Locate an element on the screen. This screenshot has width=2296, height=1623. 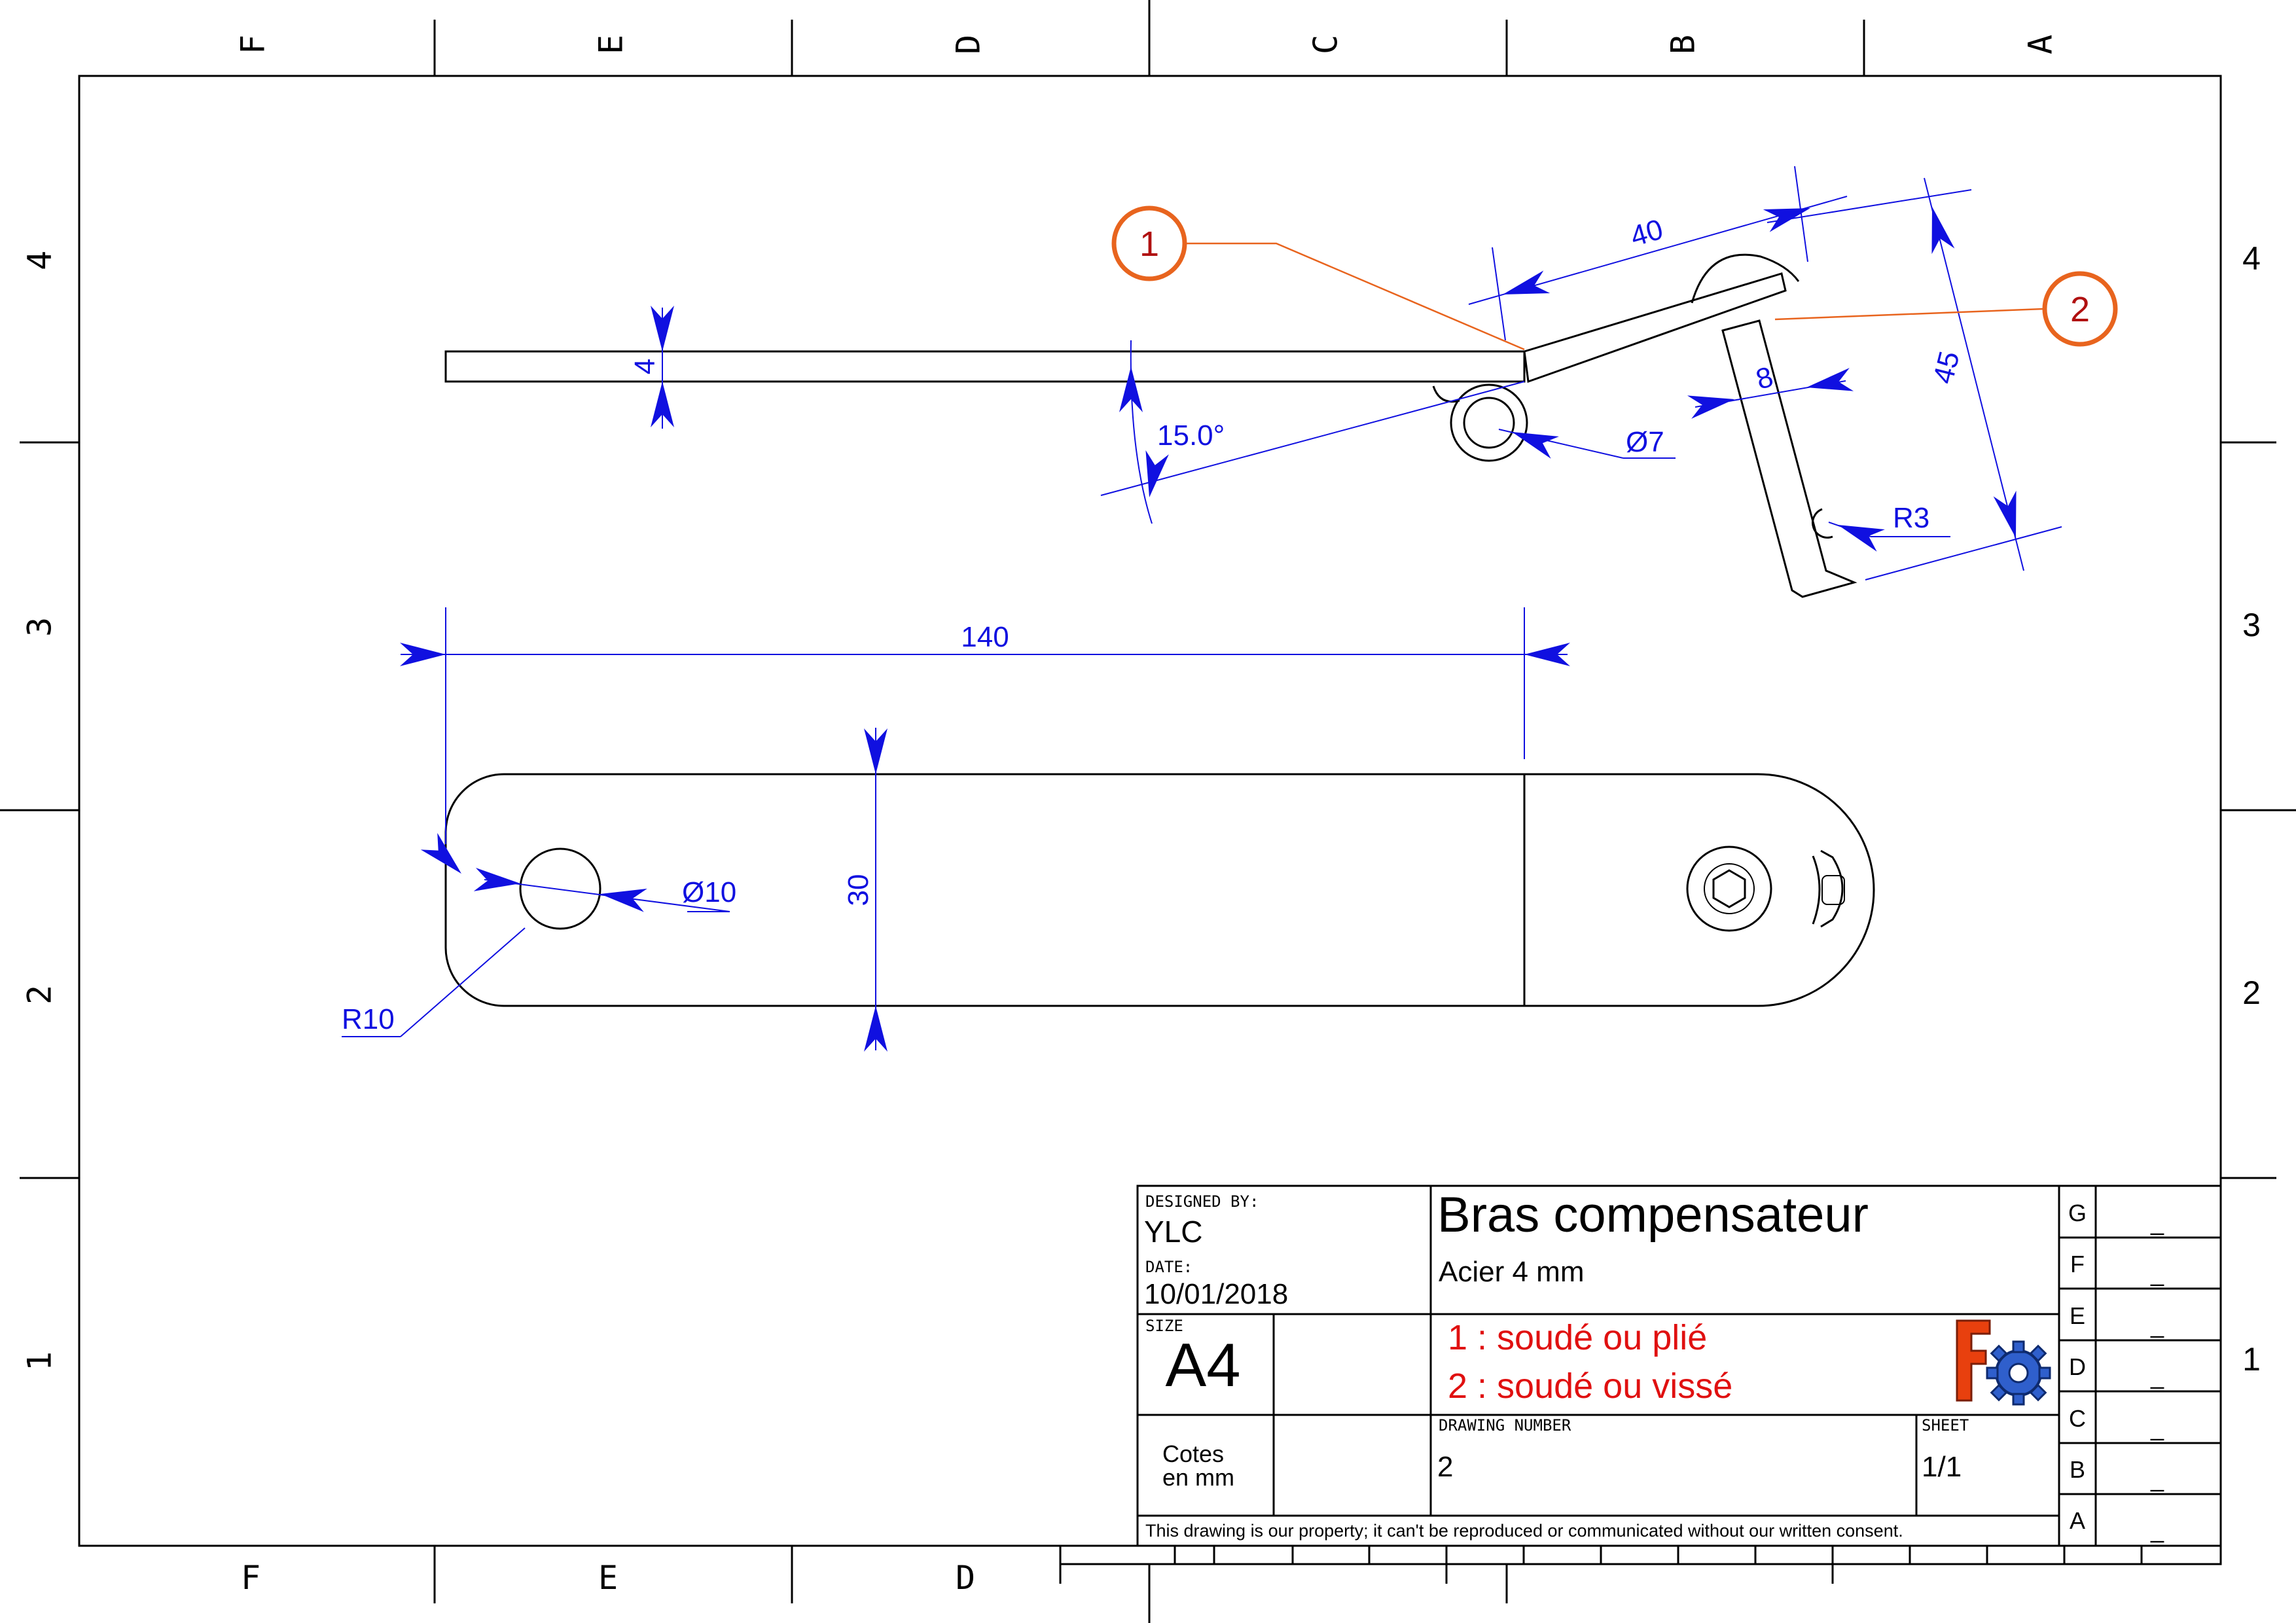
dim-angle: 15.0° is located at coordinates (1191, 435).